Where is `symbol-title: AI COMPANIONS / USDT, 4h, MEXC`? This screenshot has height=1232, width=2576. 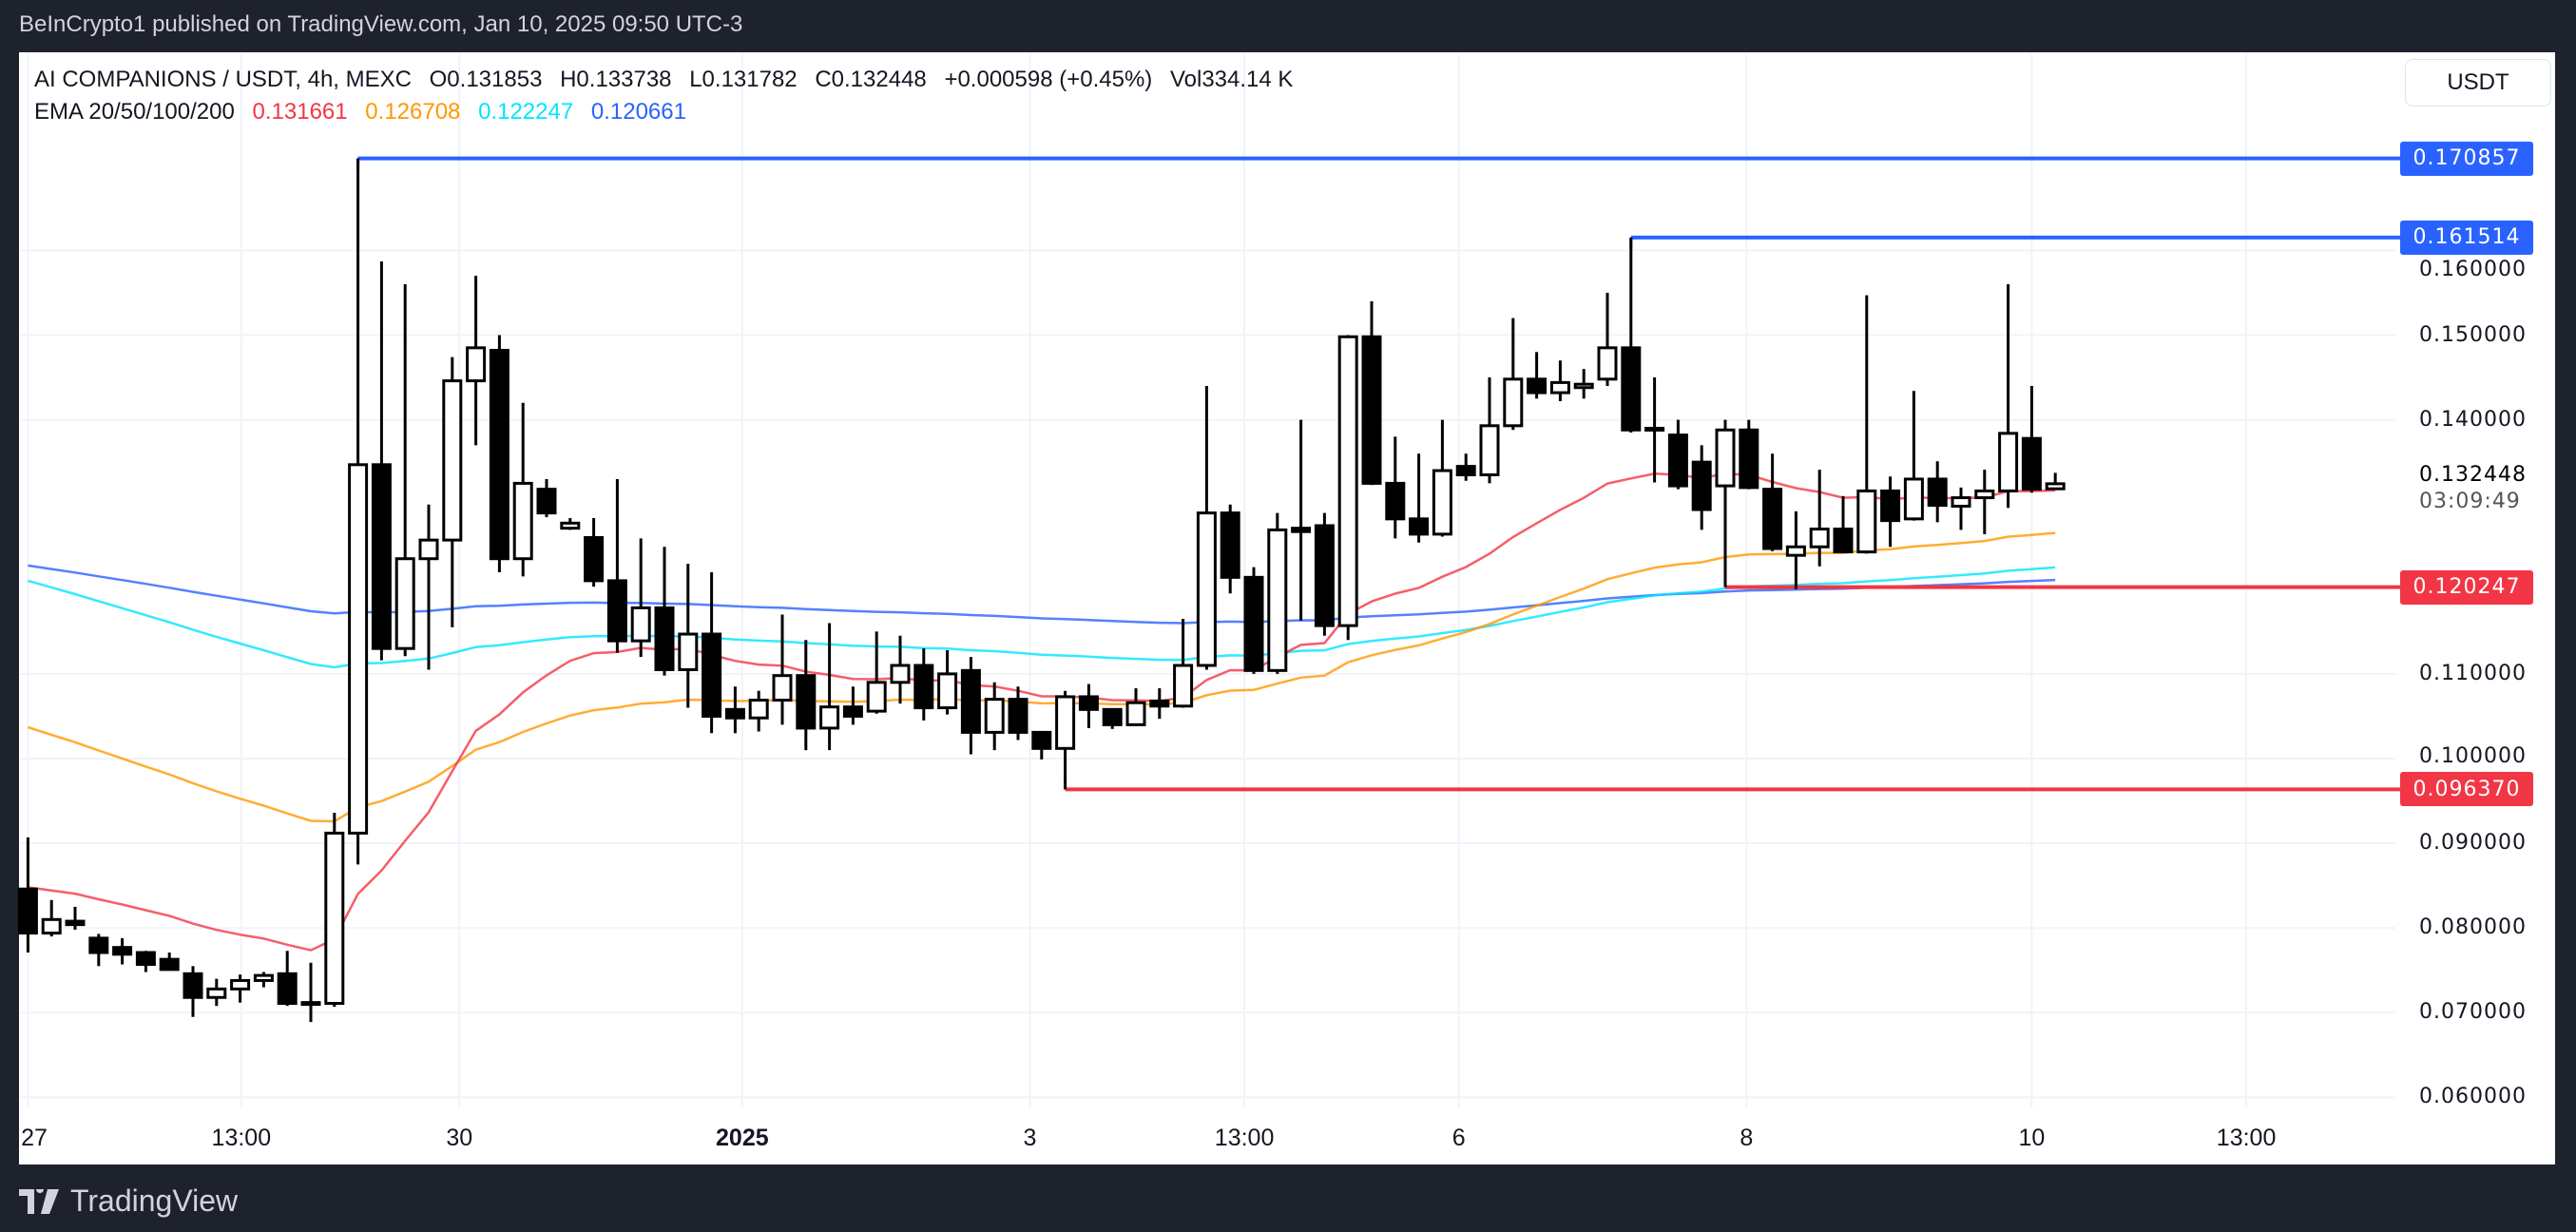 symbol-title: AI COMPANIONS / USDT, 4h, MEXC is located at coordinates (223, 79).